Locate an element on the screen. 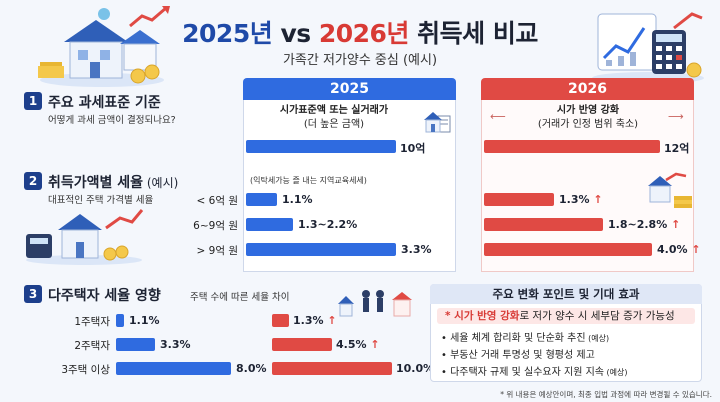 This screenshot has height=402, width=720. section3-2025-value: 3.3% is located at coordinates (175, 344).